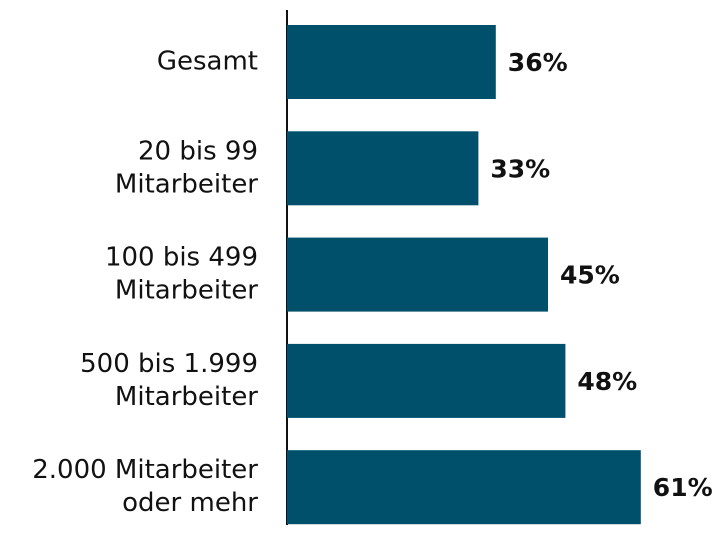 This screenshot has height=535, width=722. I want to click on value-label: 48%, so click(607, 381).